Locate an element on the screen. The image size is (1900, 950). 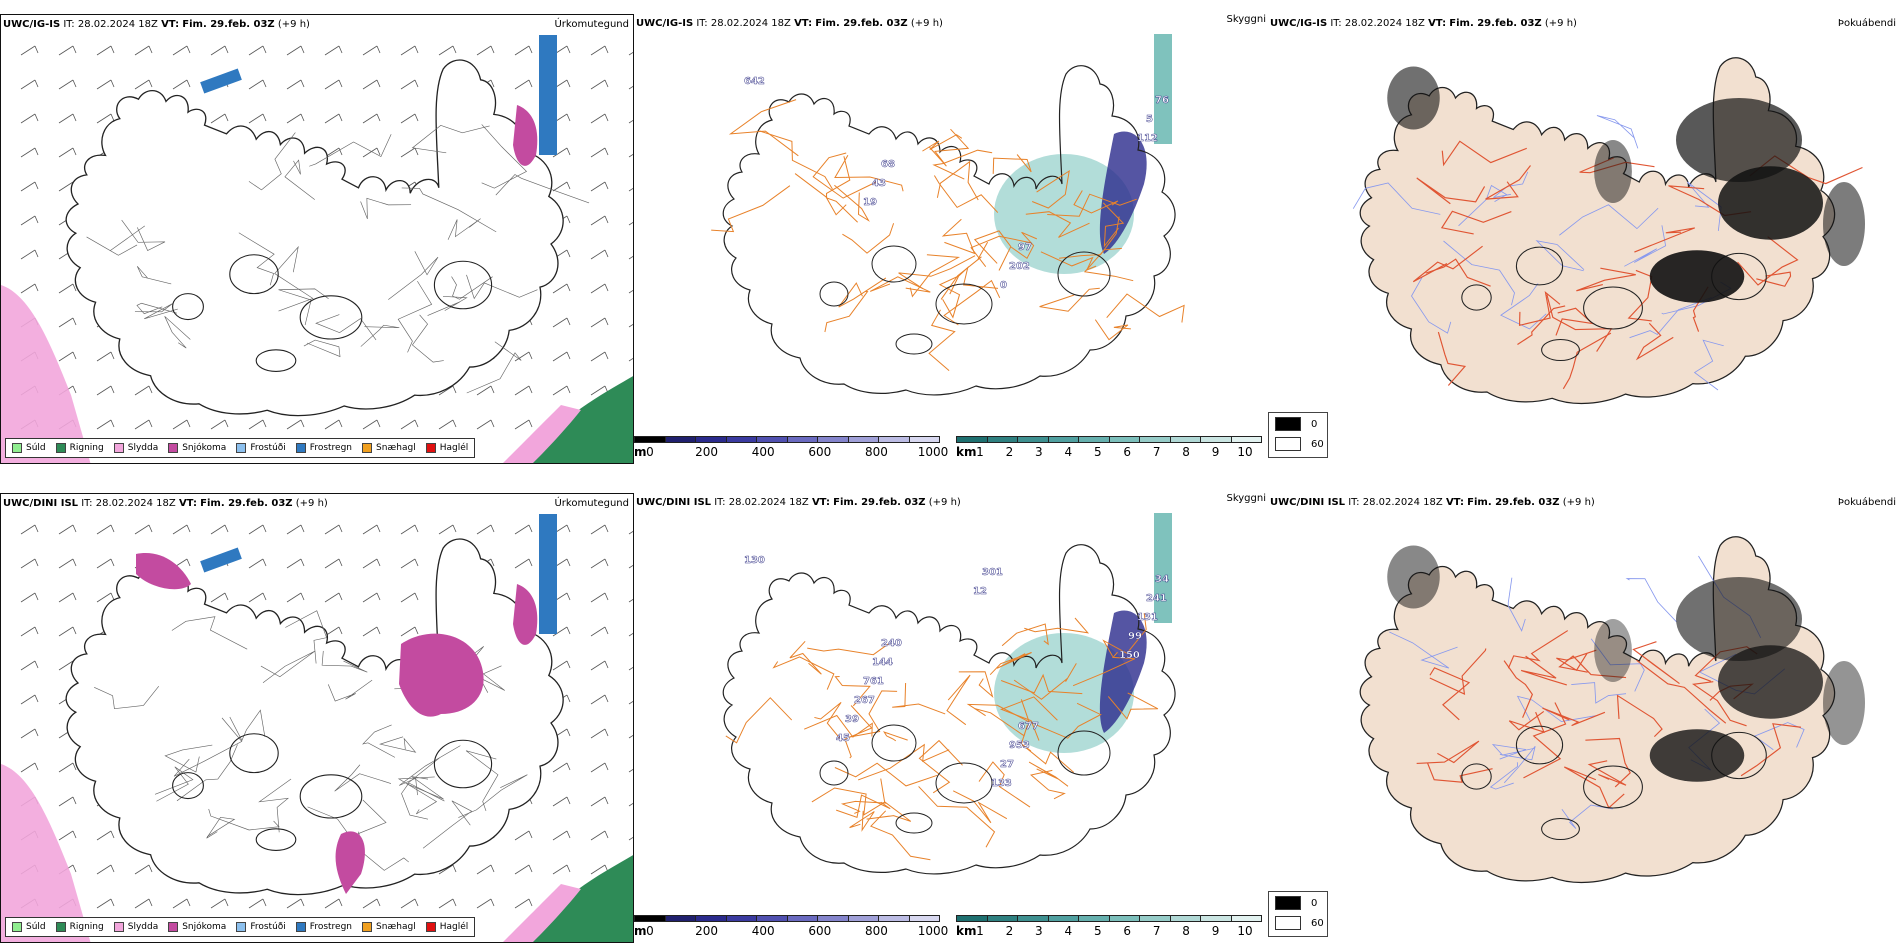
legend-label: Frostúði is located at coordinates (268, 927).